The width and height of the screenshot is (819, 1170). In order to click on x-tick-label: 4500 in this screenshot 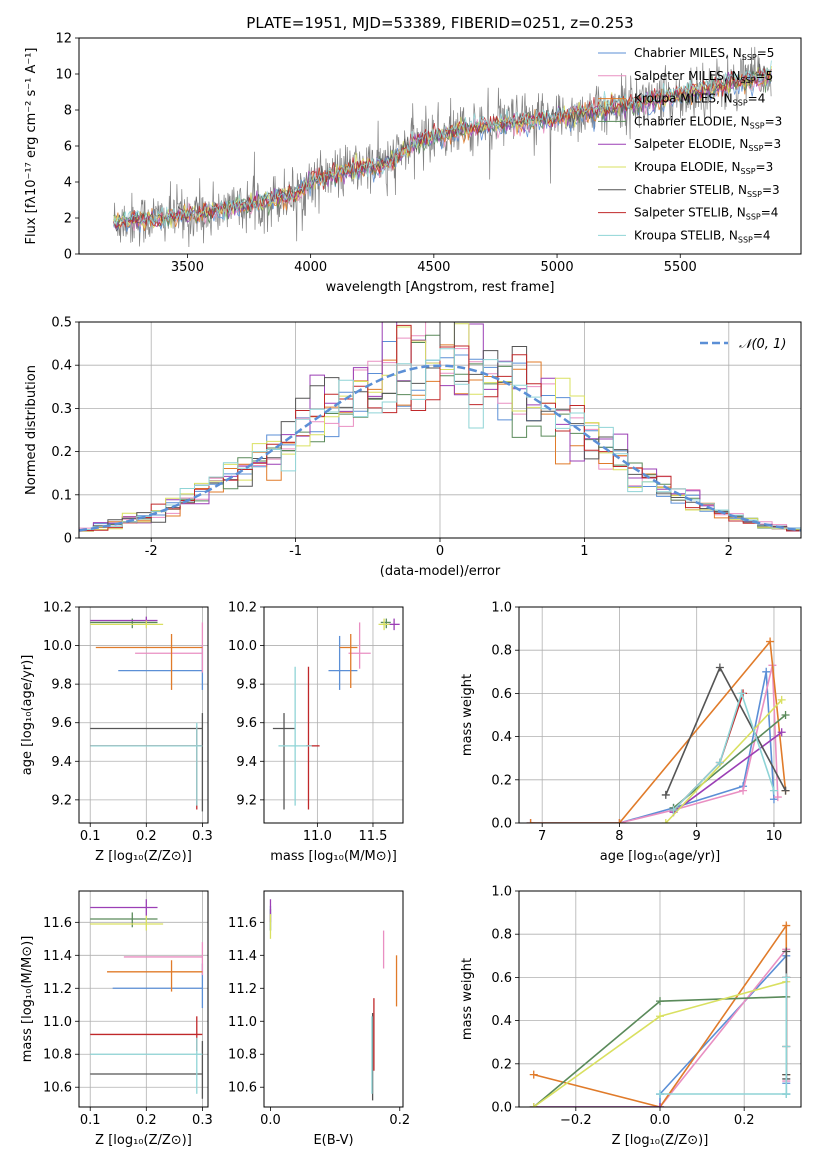, I will do `click(433, 267)`.